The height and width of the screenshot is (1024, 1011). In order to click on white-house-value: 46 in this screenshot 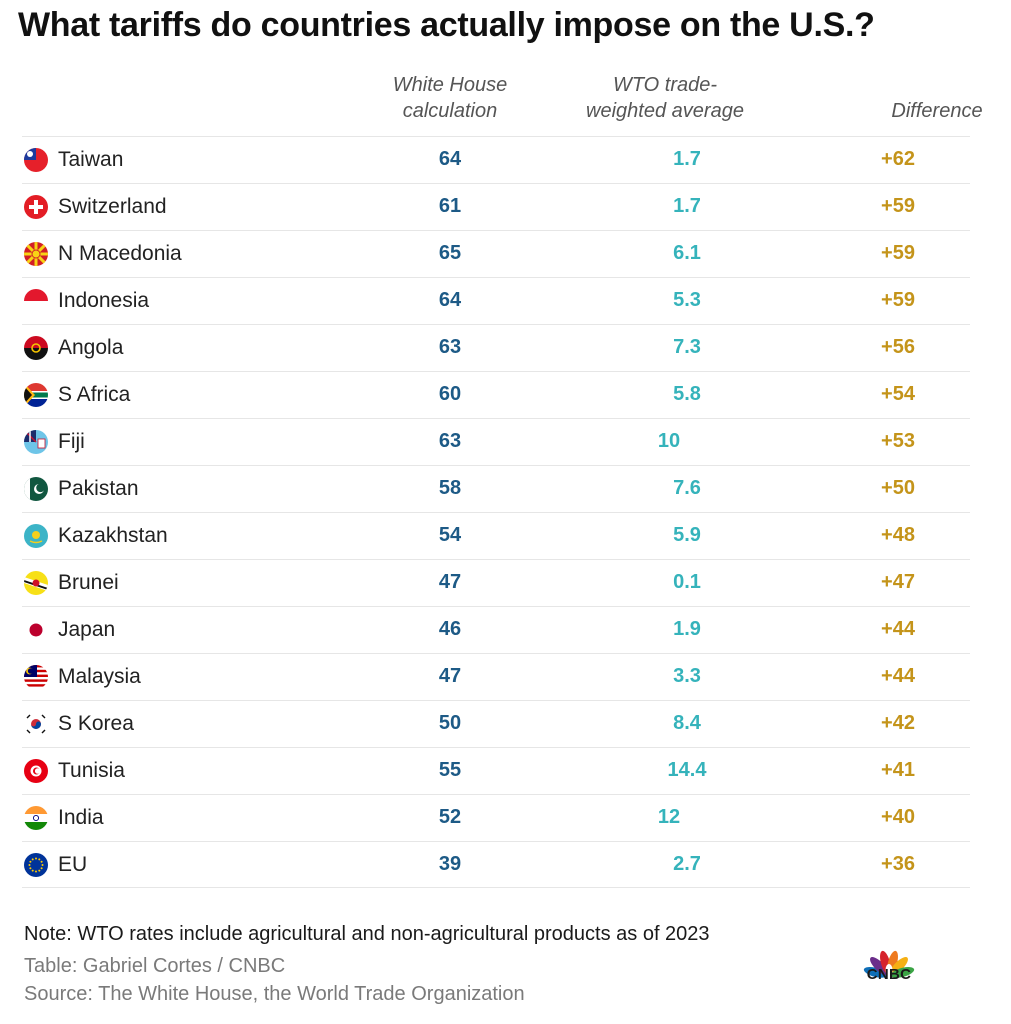, I will do `click(450, 629)`.